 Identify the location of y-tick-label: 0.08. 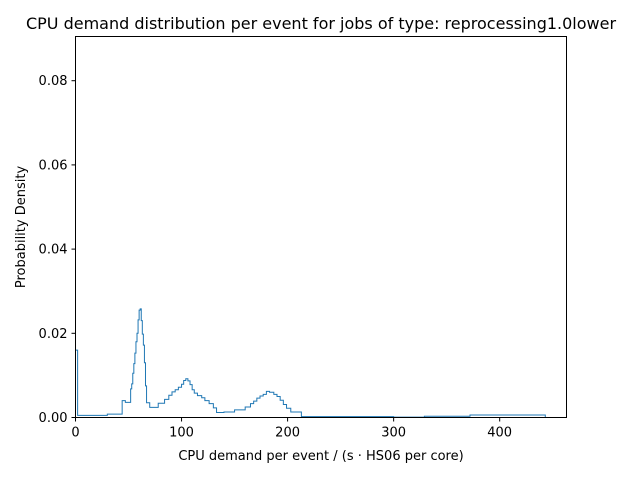
(53, 81).